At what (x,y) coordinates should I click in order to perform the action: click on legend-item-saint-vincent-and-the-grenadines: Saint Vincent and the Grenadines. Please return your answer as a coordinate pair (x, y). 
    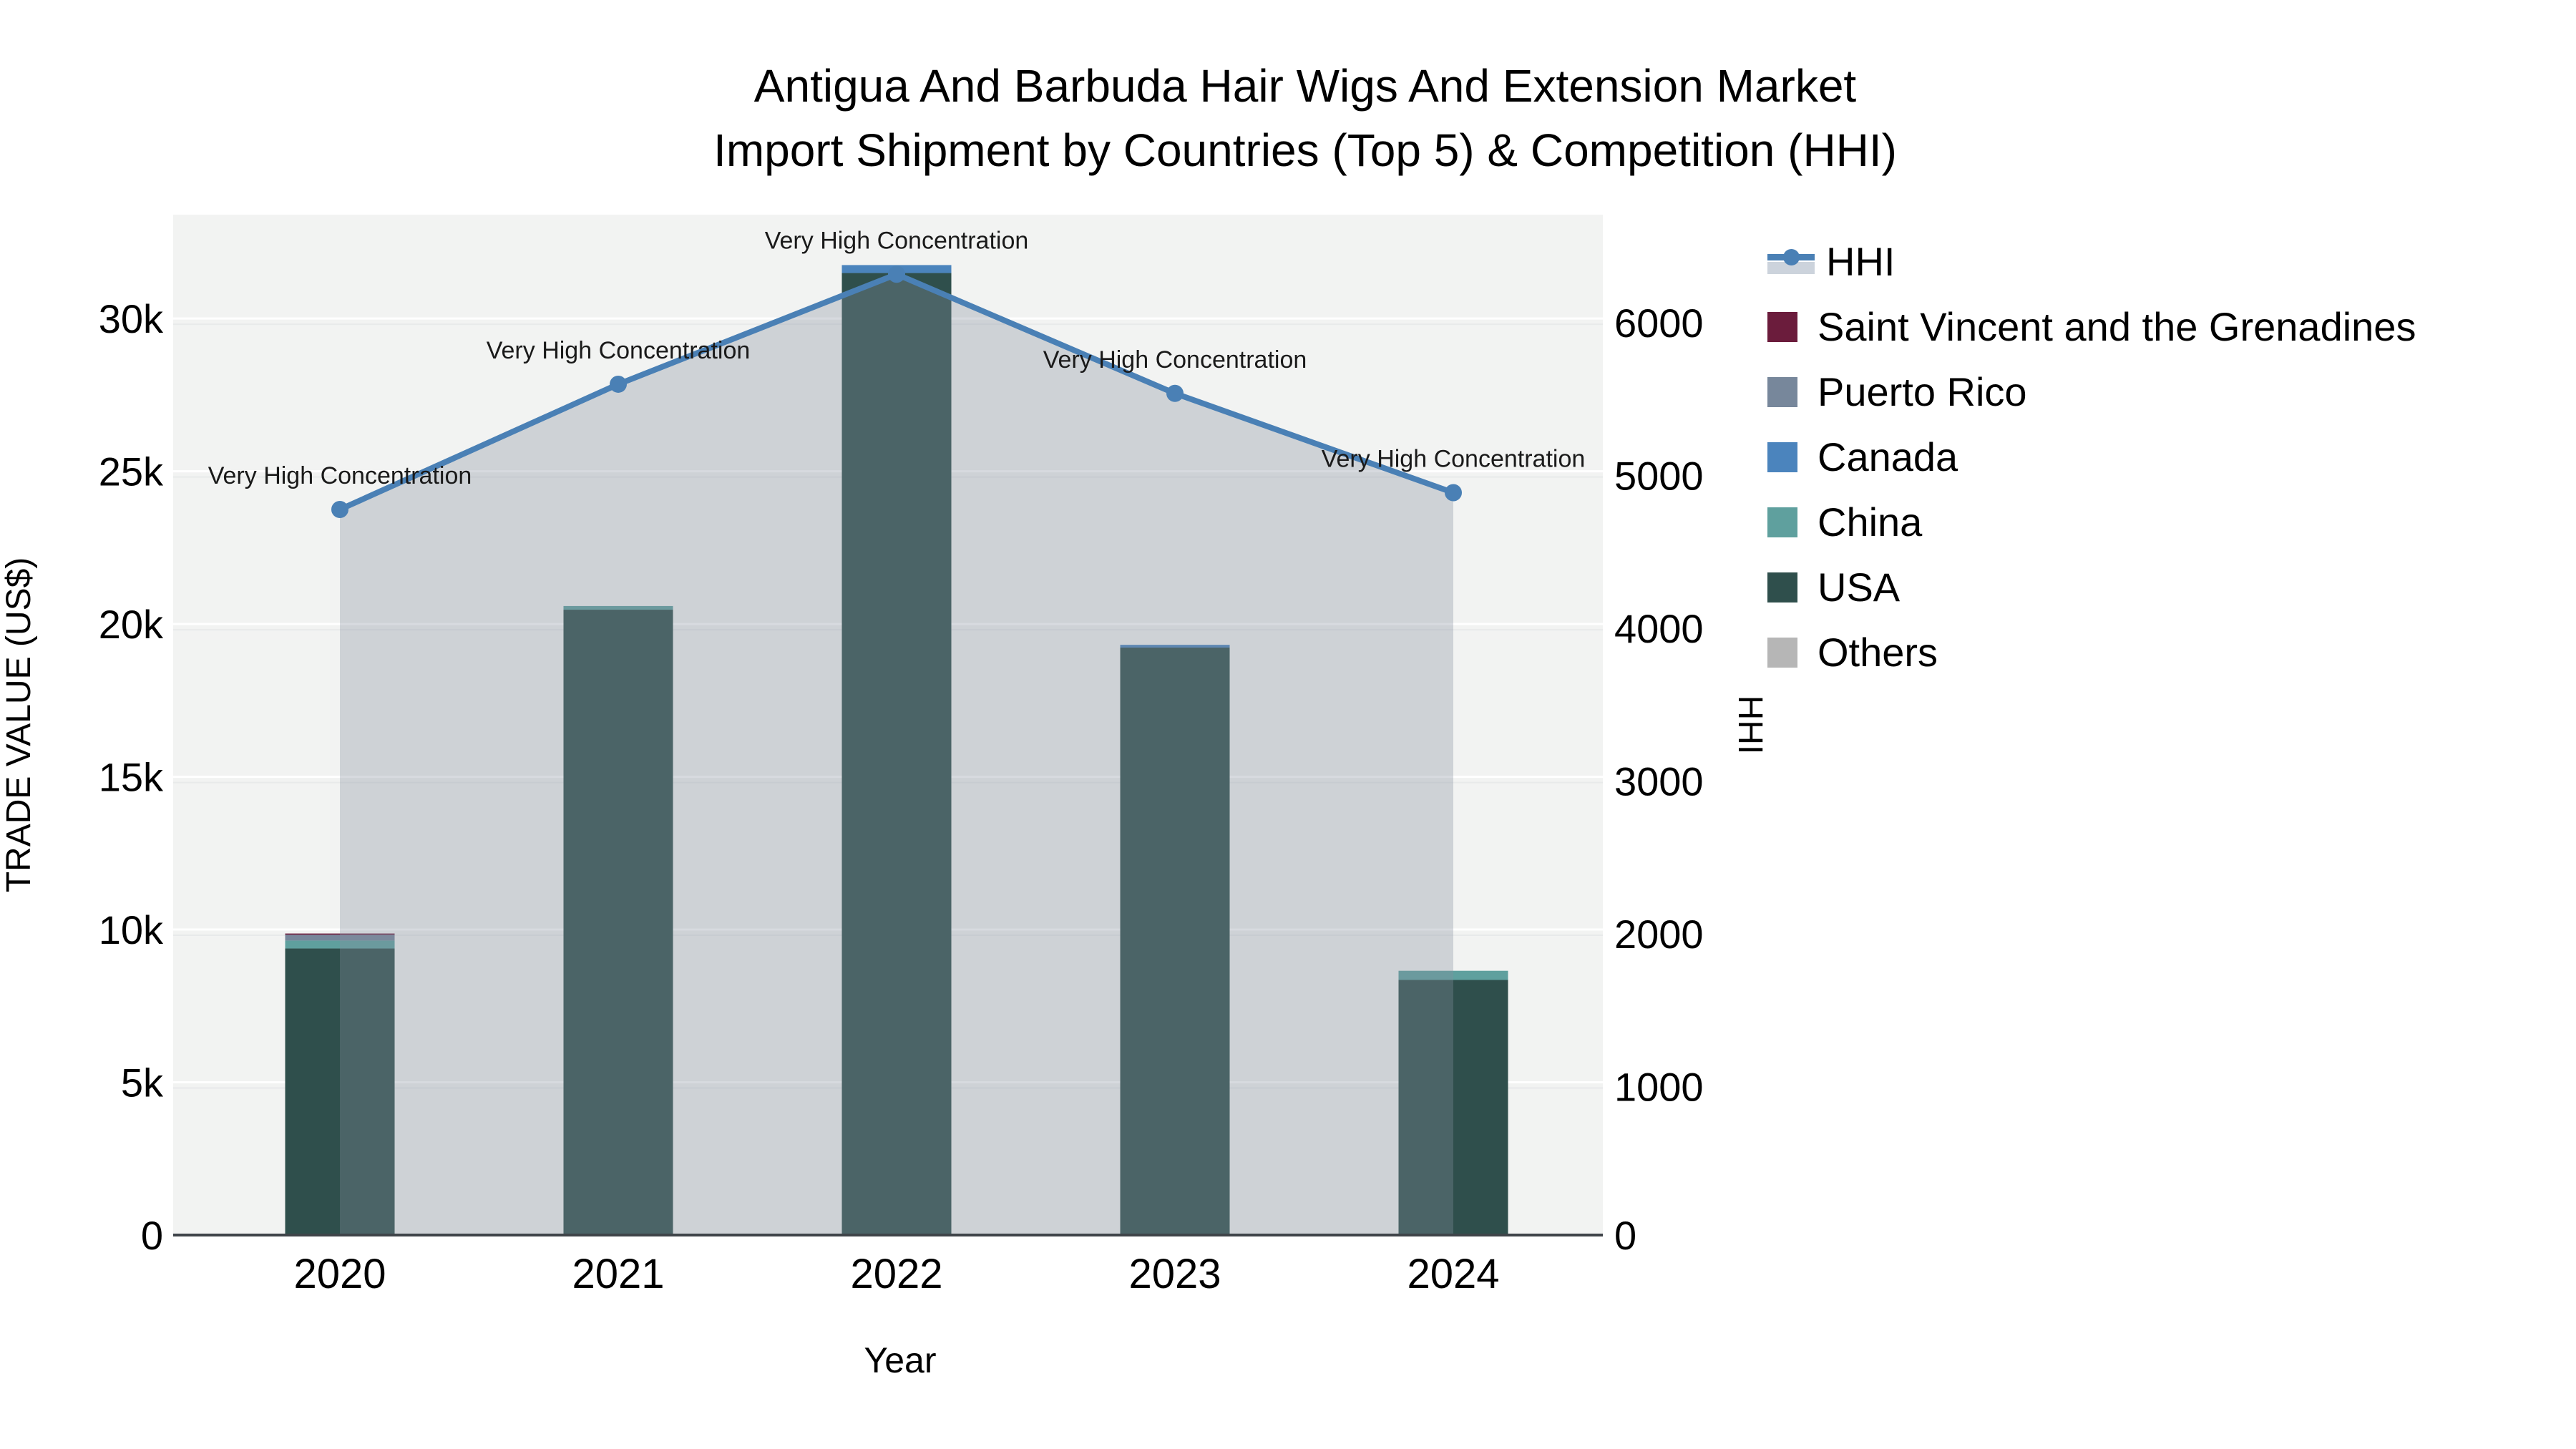
    Looking at the image, I should click on (2091, 326).